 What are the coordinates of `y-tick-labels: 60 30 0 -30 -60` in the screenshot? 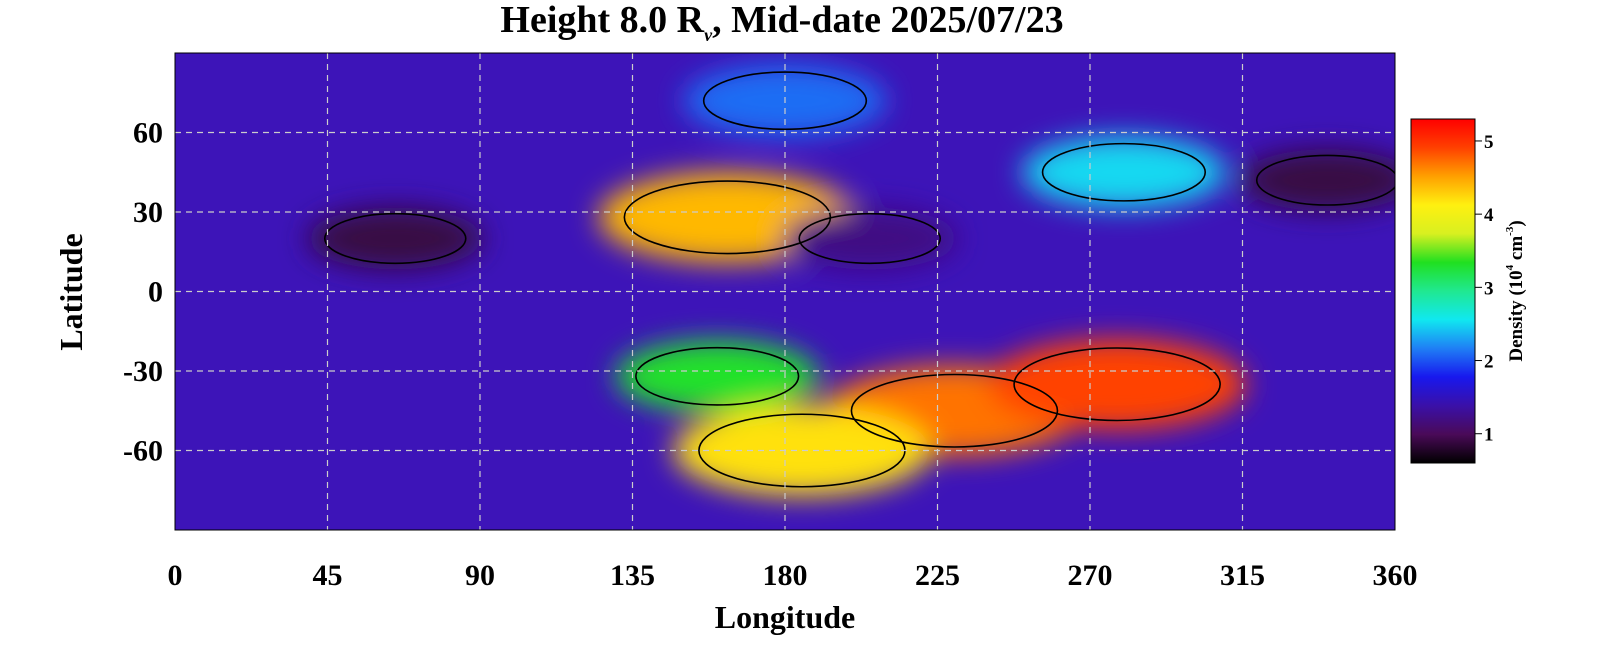 It's located at (143, 292).